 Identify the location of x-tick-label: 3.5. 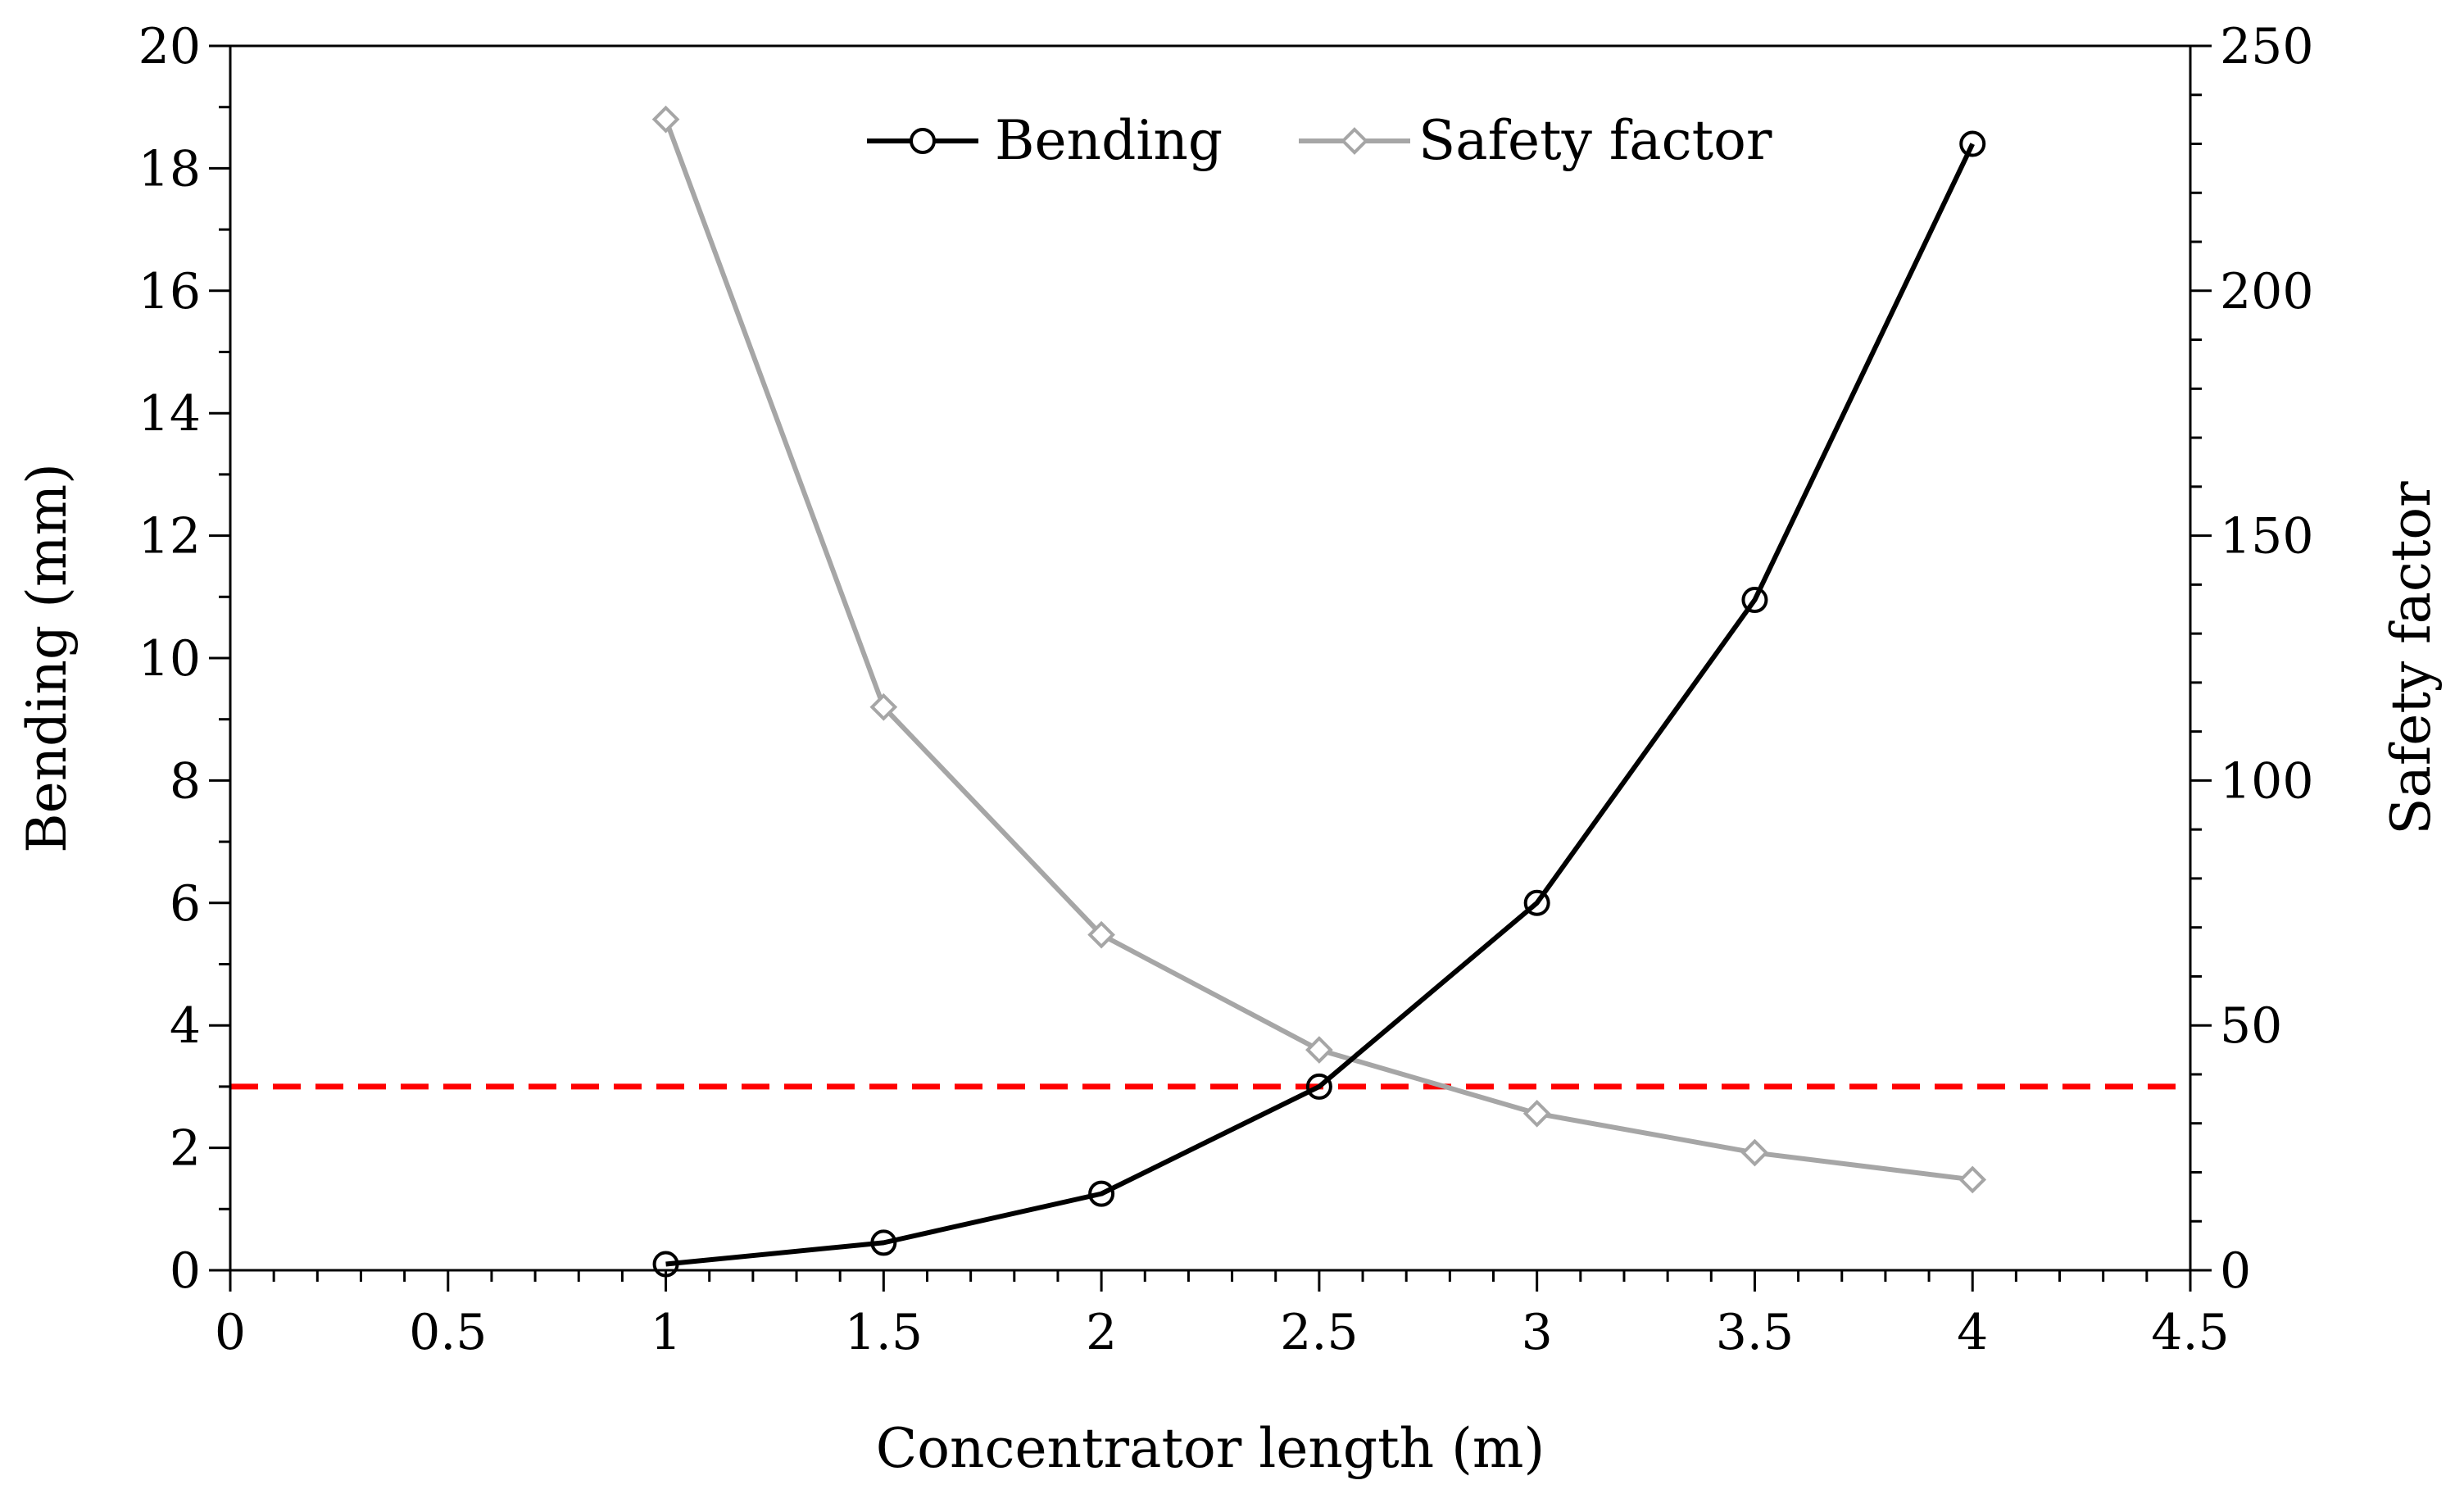
(1755, 1332).